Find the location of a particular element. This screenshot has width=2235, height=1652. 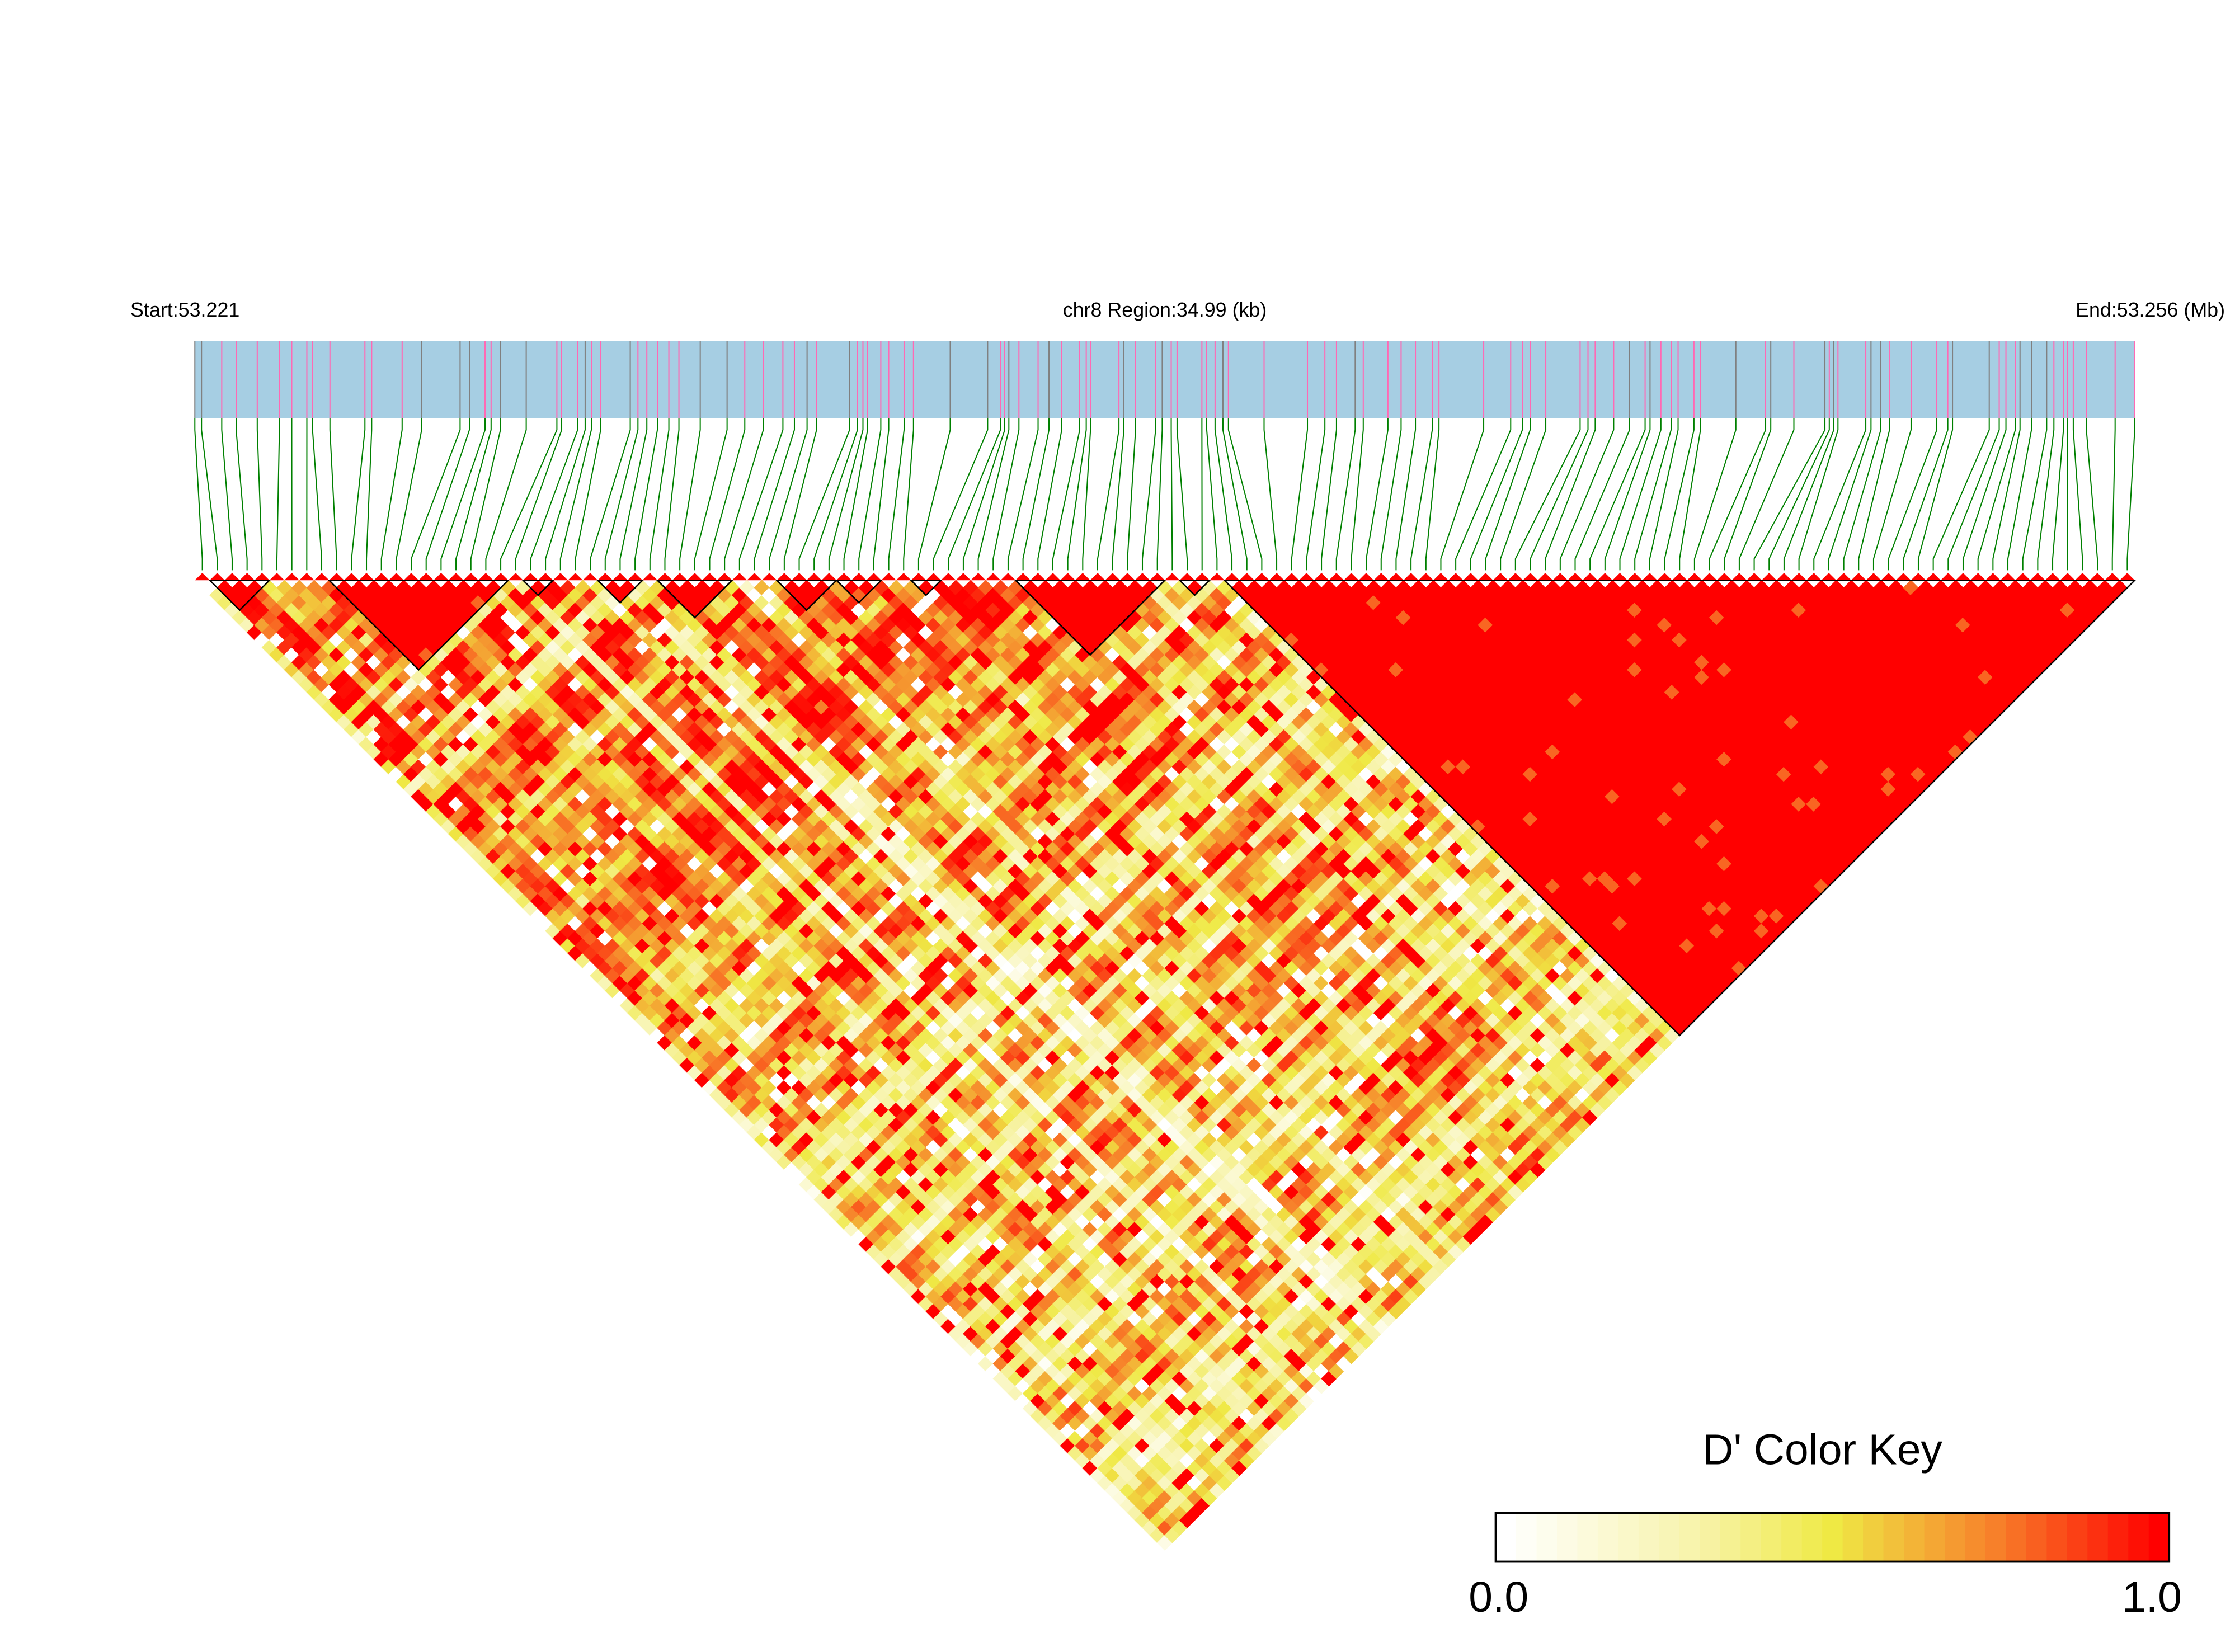

gene-region-bar is located at coordinates (1165, 379).